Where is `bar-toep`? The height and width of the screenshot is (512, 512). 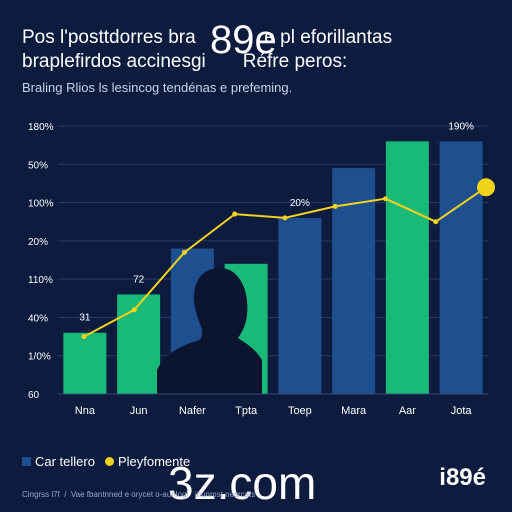 bar-toep is located at coordinates (300, 305).